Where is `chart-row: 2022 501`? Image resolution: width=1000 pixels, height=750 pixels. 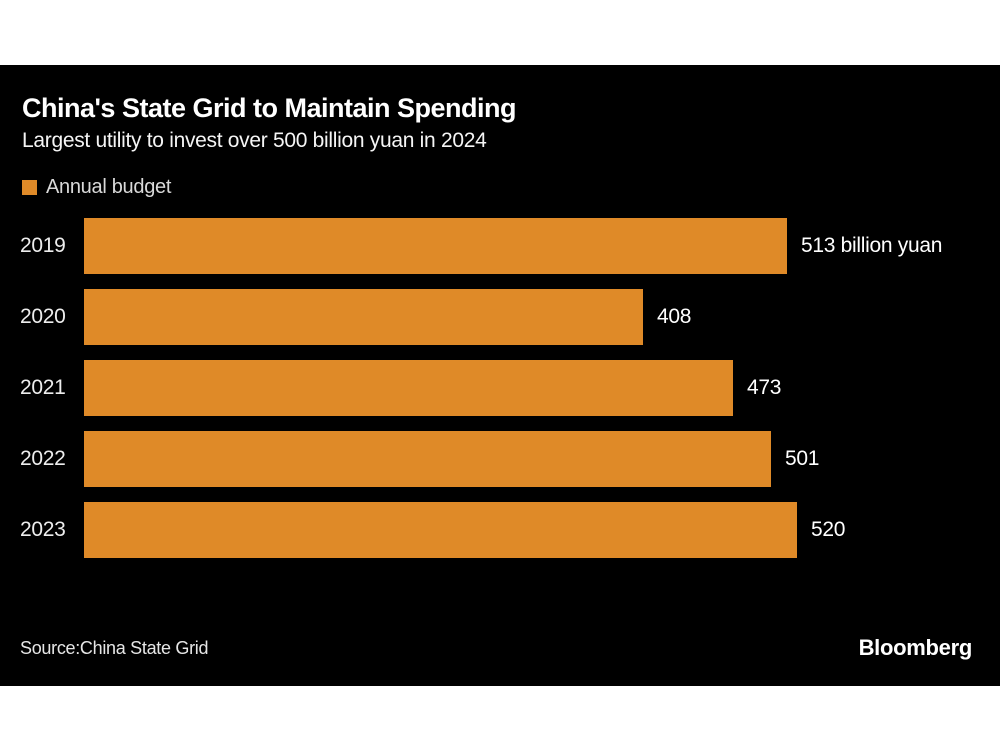 chart-row: 2022 501 is located at coordinates (510, 459).